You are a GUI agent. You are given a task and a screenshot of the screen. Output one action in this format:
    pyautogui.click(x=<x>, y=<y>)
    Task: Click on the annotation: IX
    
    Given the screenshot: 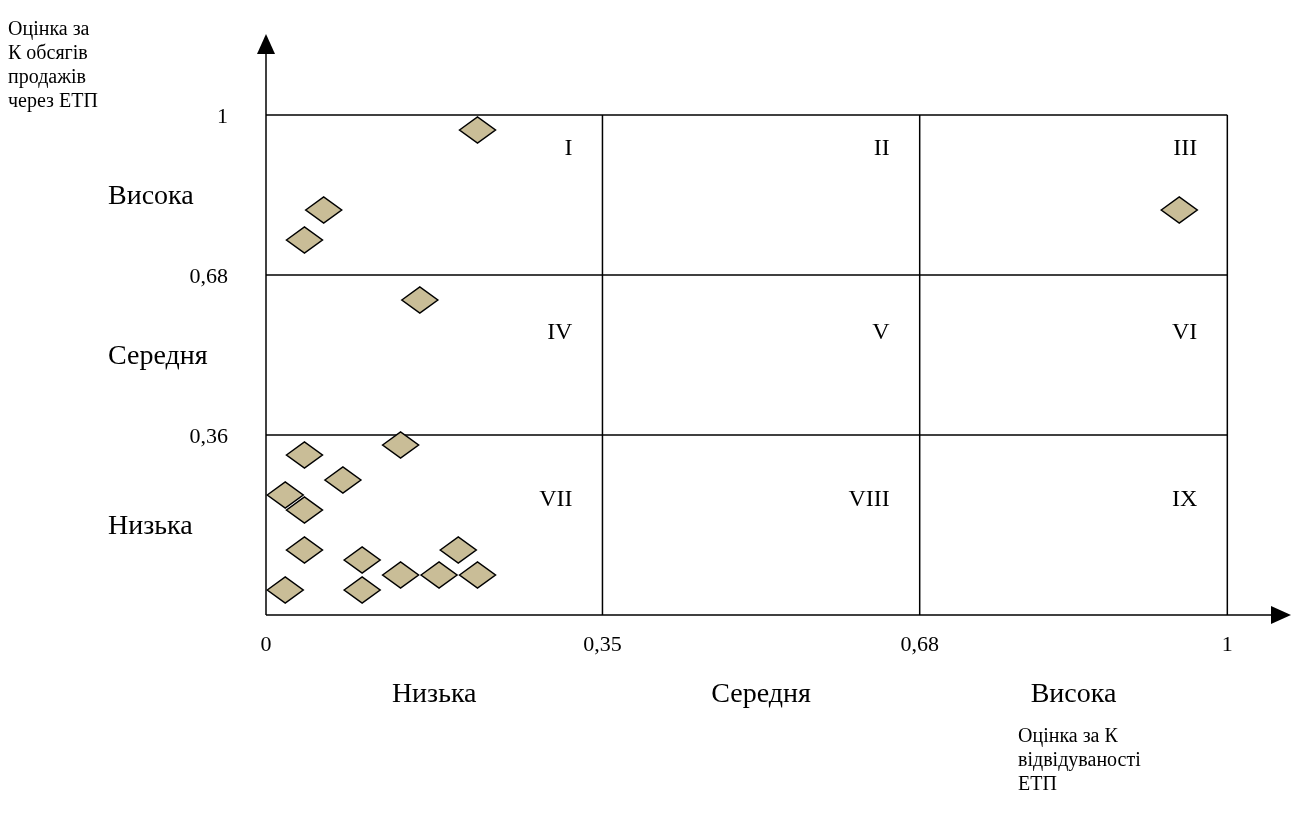 What is the action you would take?
    pyautogui.click(x=1184, y=498)
    